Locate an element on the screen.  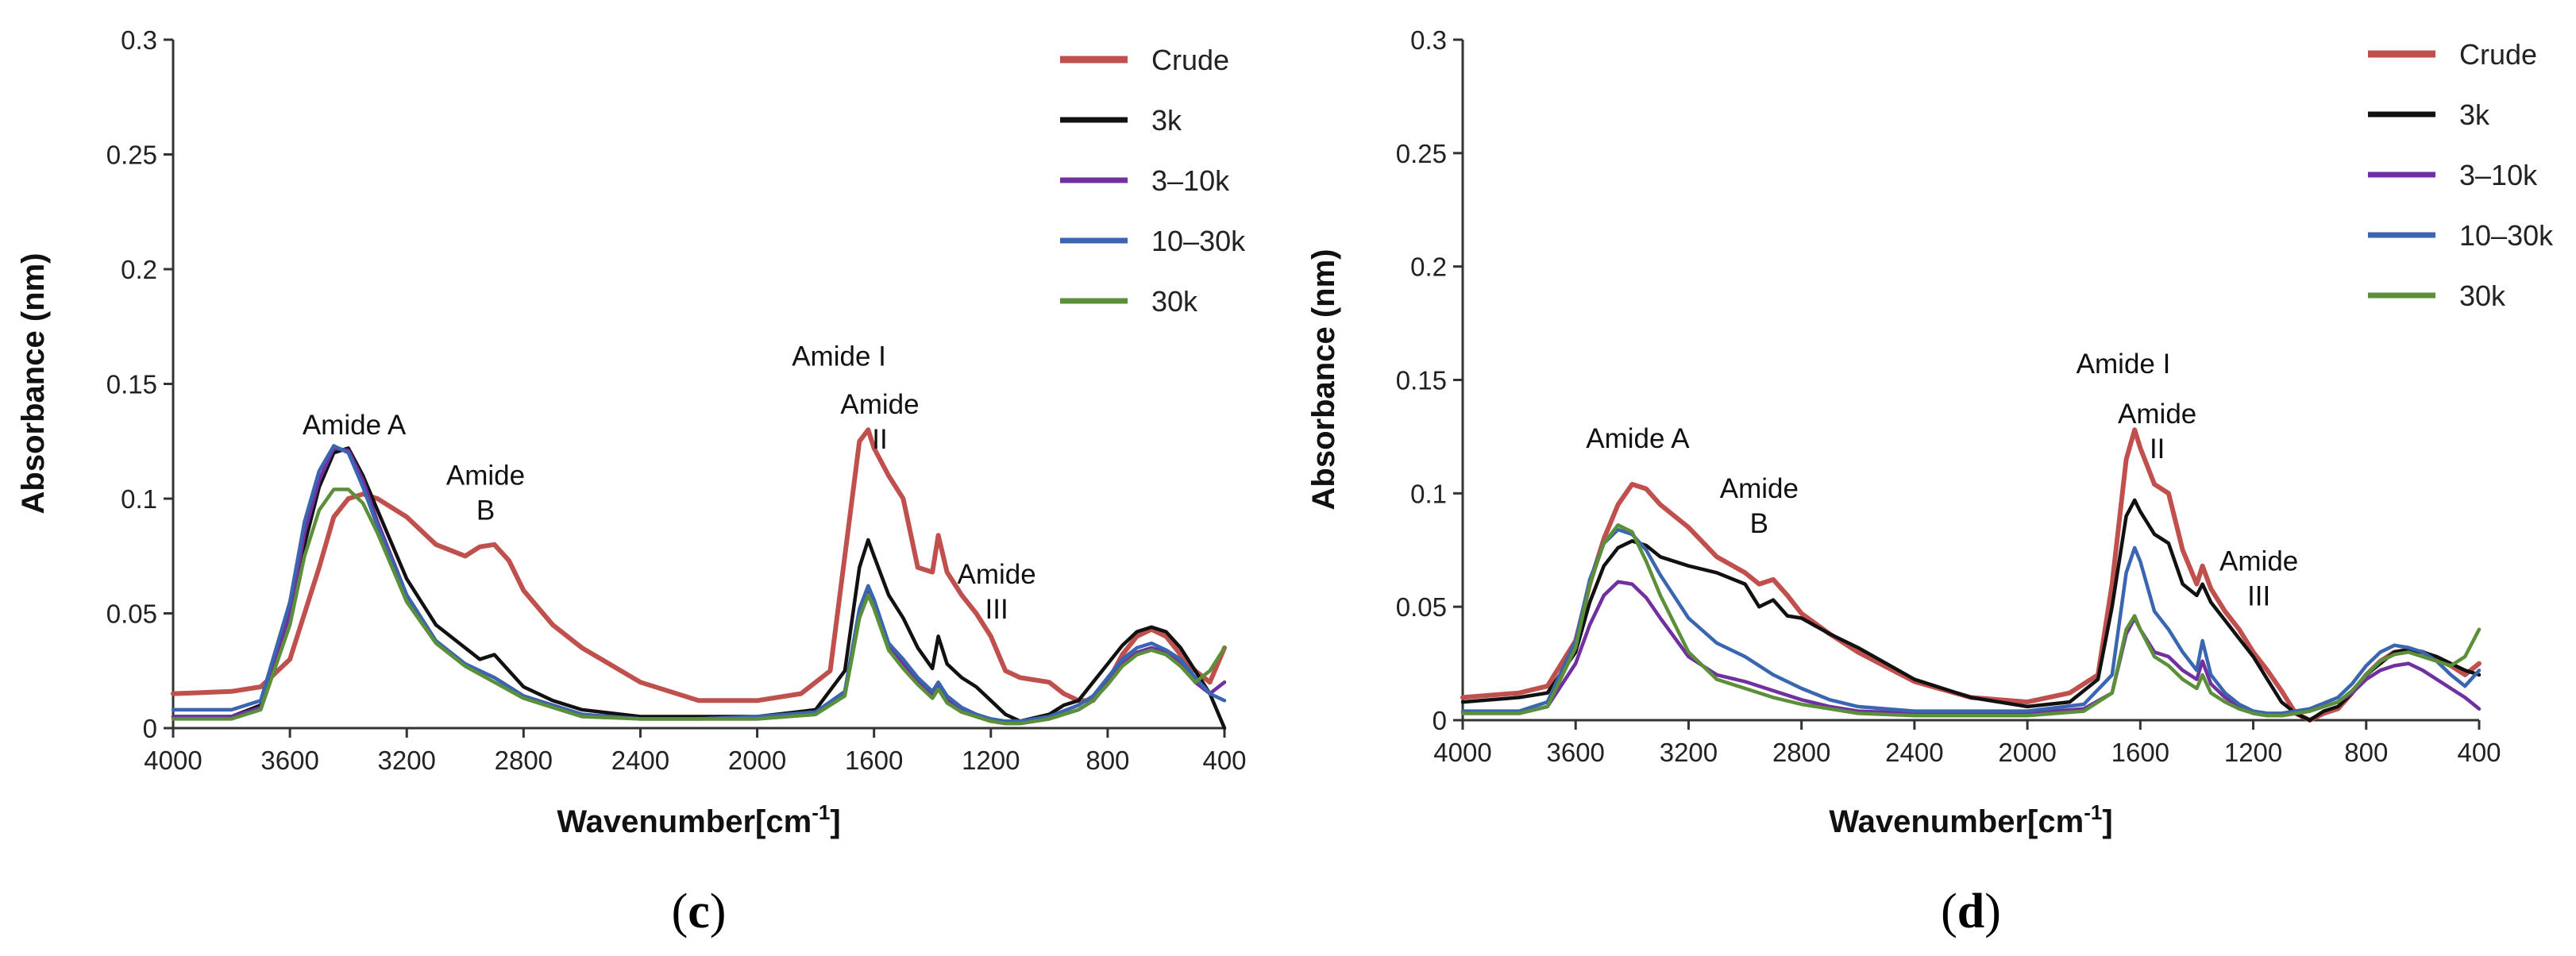
panel-label-letter: c is located at coordinates (699, 912).